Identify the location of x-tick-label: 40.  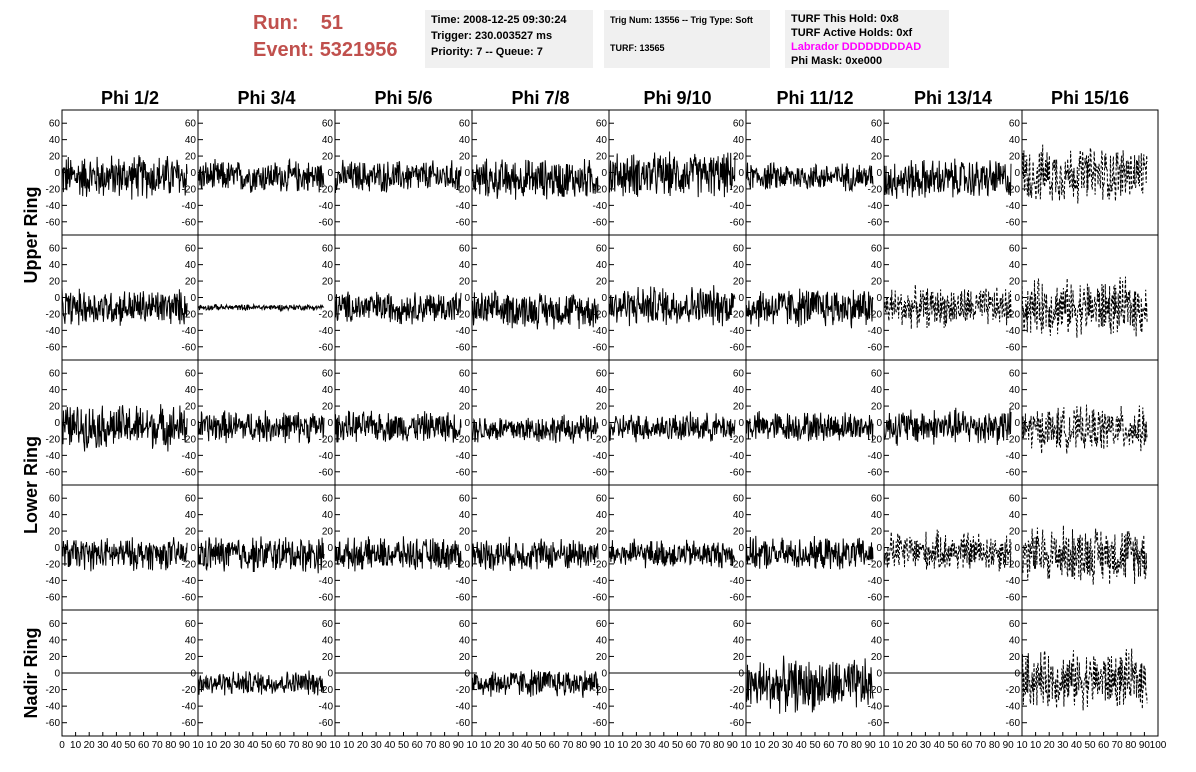
(390, 745).